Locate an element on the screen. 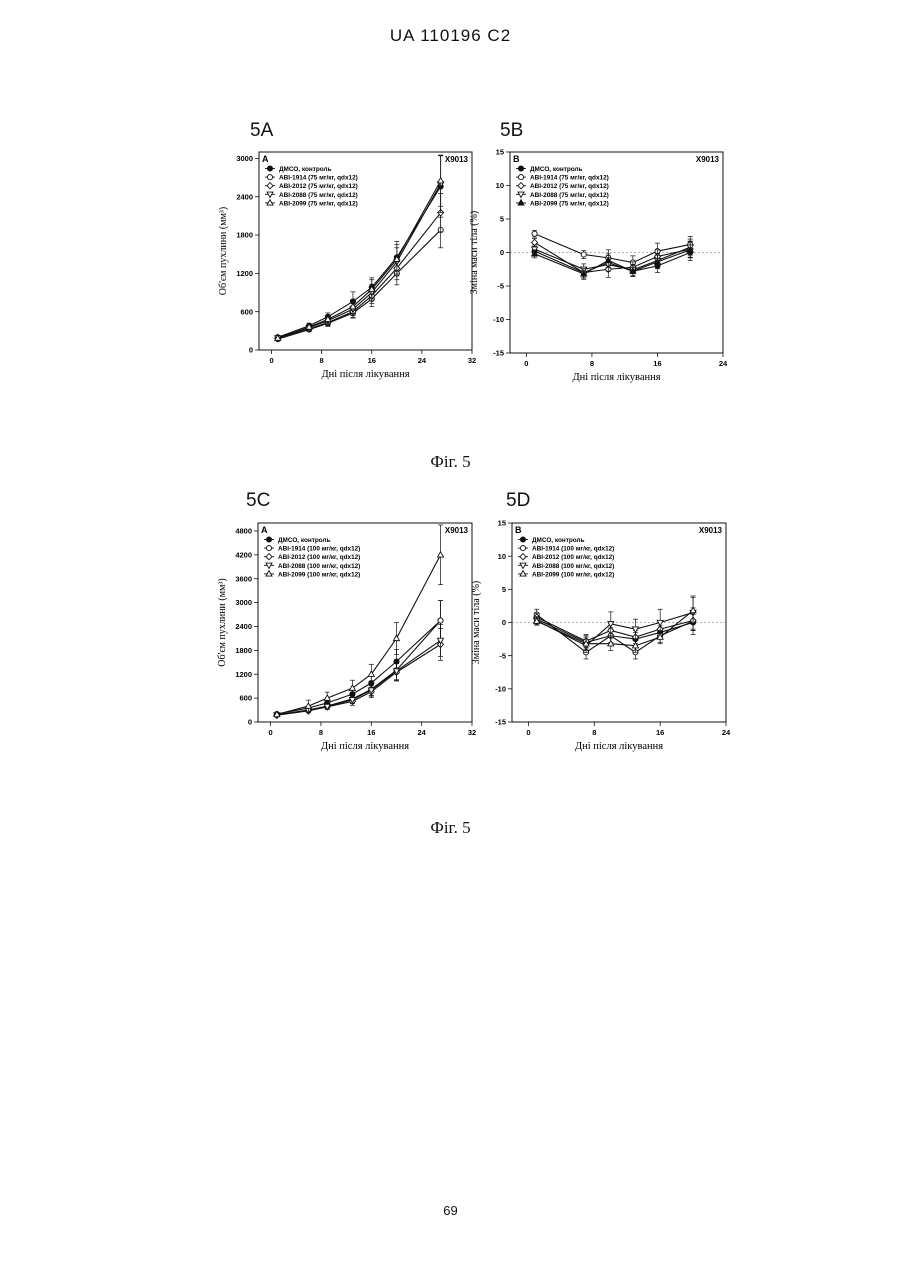 The image size is (901, 1273). page-number: 69 is located at coordinates (450, 1210).